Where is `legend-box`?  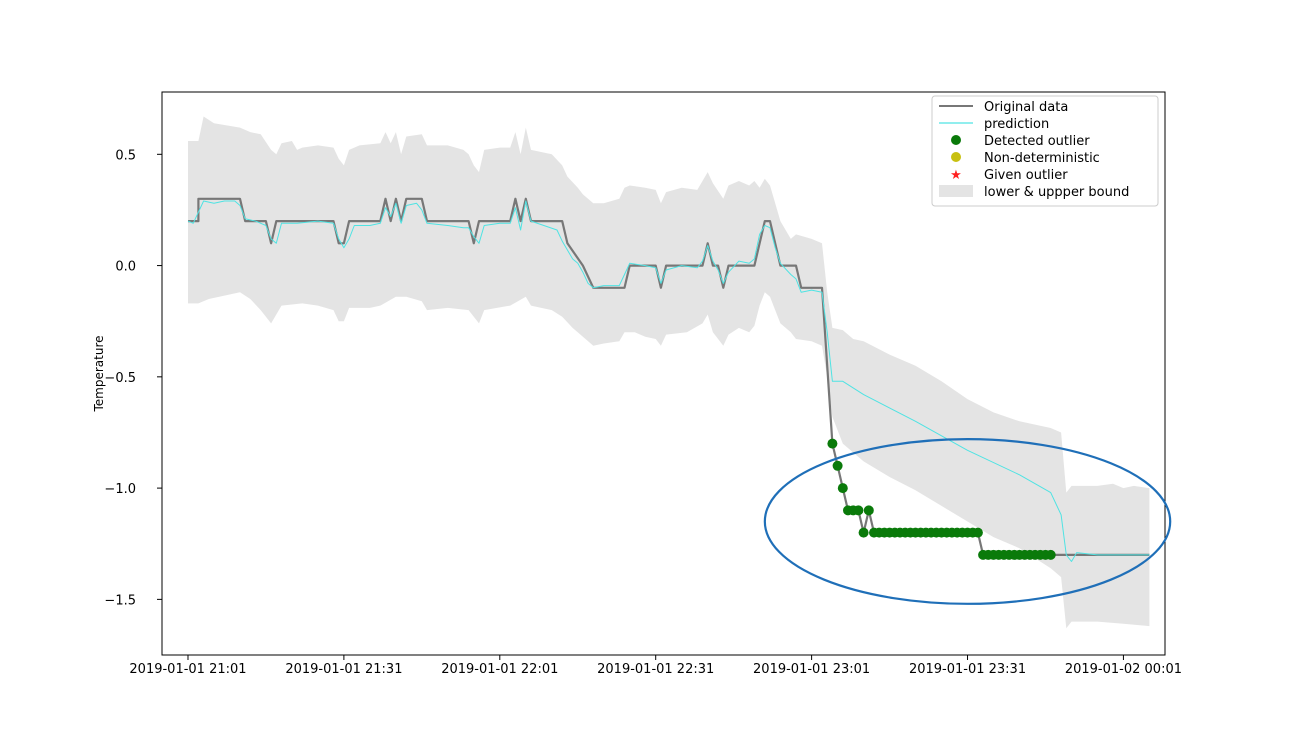
legend-box is located at coordinates (1045, 151).